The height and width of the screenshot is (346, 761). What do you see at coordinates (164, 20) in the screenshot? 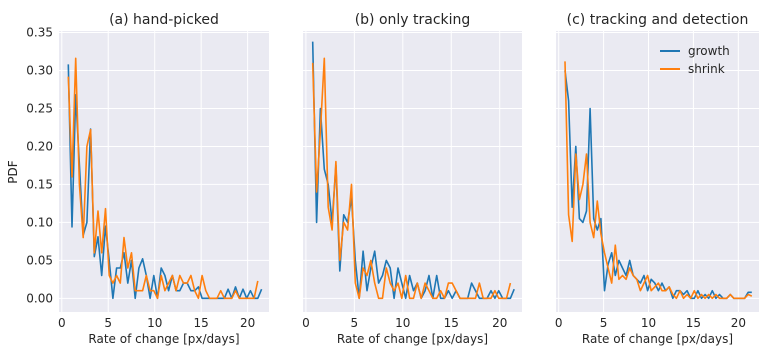
I see `panel-title: (a) hand-picked` at bounding box center [164, 20].